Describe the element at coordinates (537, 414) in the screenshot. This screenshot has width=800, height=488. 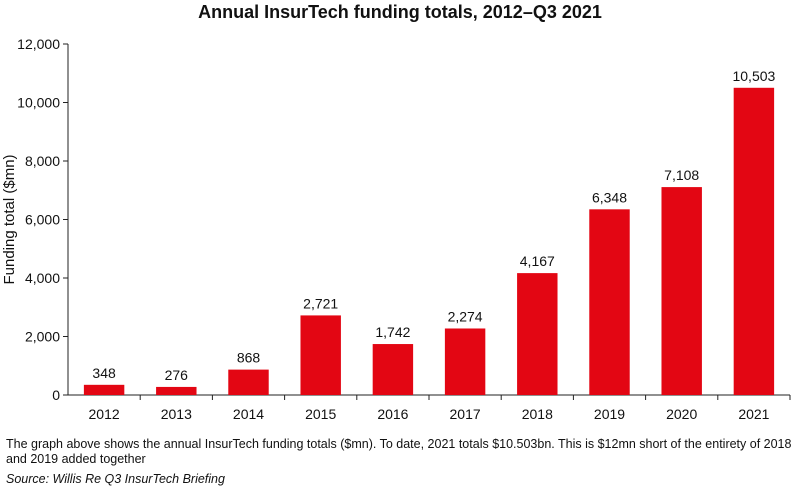
I see `x-tick-label: 2018` at that location.